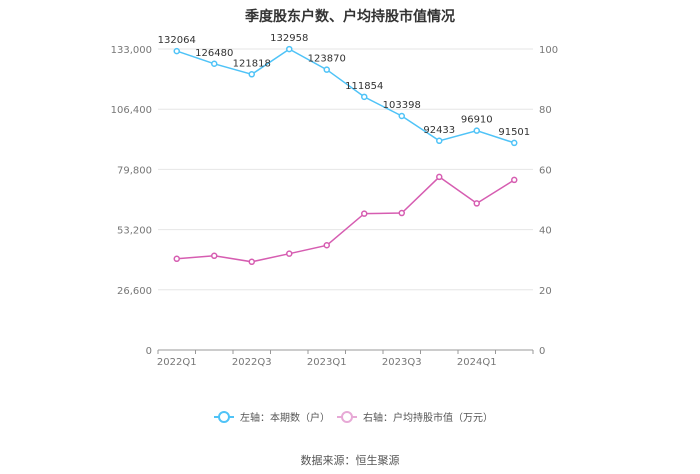 The width and height of the screenshot is (700, 474). What do you see at coordinates (289, 38) in the screenshot?
I see `data-label: 132958` at bounding box center [289, 38].